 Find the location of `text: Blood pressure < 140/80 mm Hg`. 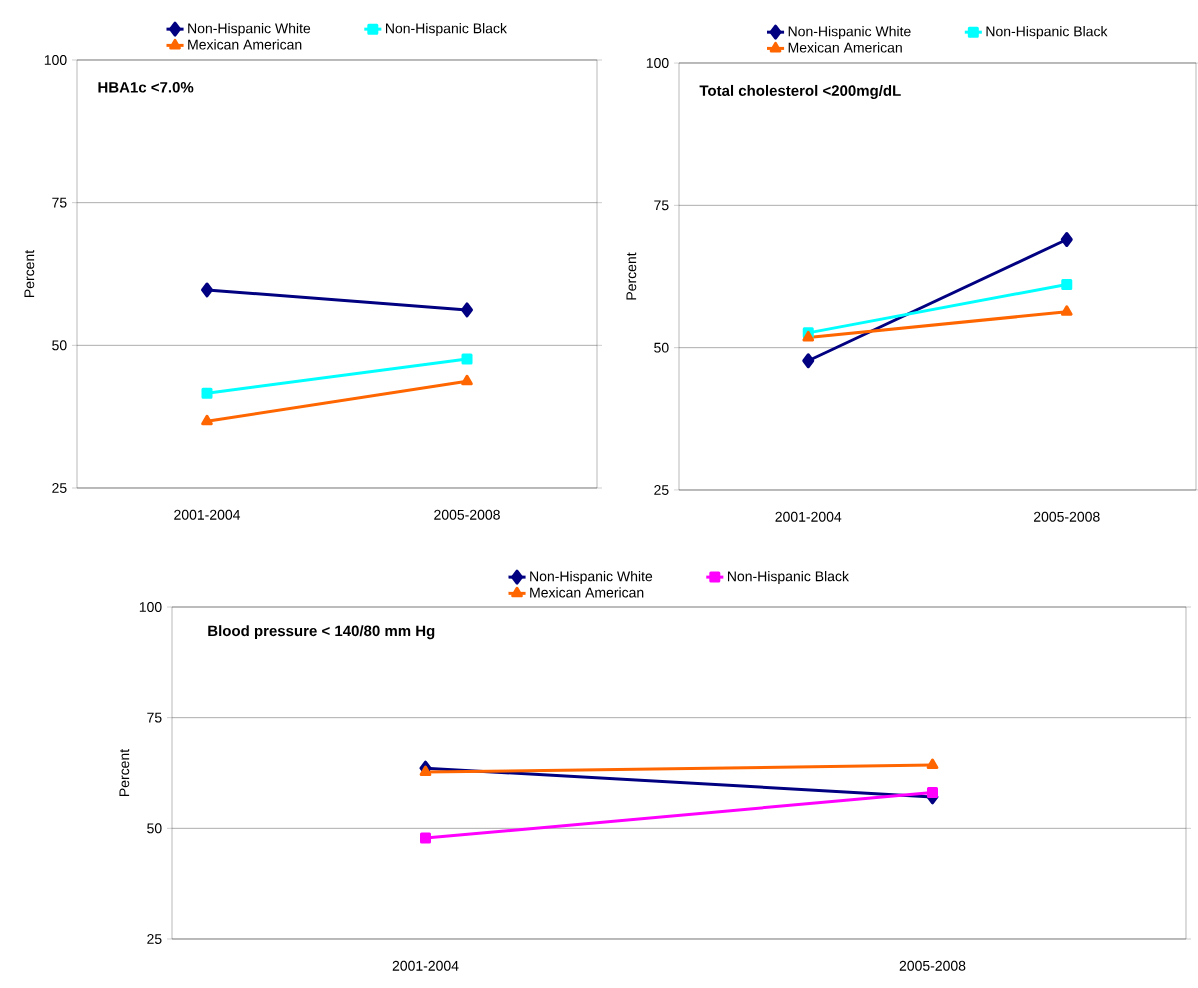

text: Blood pressure < 140/80 mm Hg is located at coordinates (321, 632).